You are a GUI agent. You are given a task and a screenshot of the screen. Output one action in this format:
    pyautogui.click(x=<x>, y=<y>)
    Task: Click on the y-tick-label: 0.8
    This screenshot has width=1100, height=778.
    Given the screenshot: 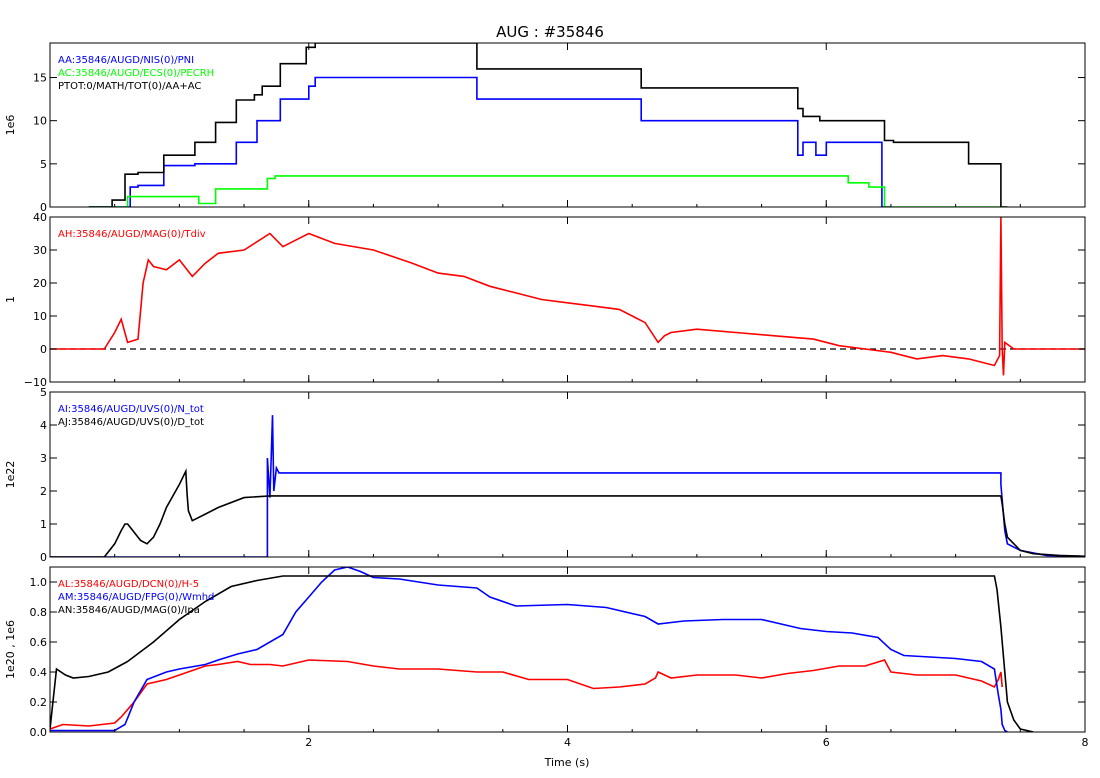 What is the action you would take?
    pyautogui.click(x=39, y=612)
    